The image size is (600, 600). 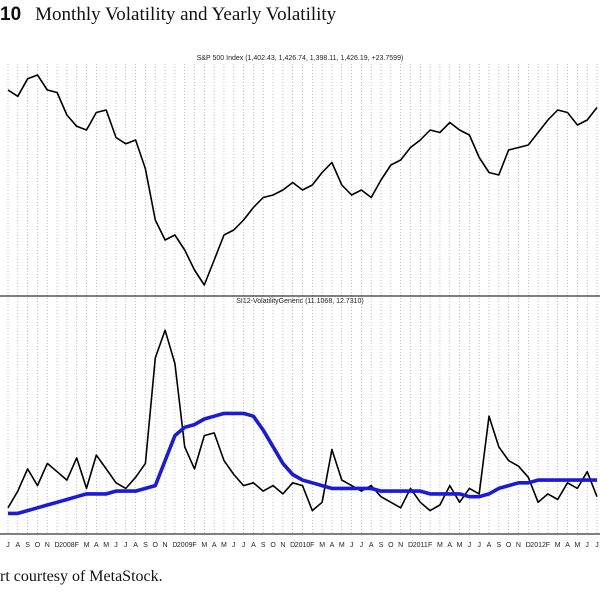 I want to click on x-tick-label: 2012, so click(x=538, y=545).